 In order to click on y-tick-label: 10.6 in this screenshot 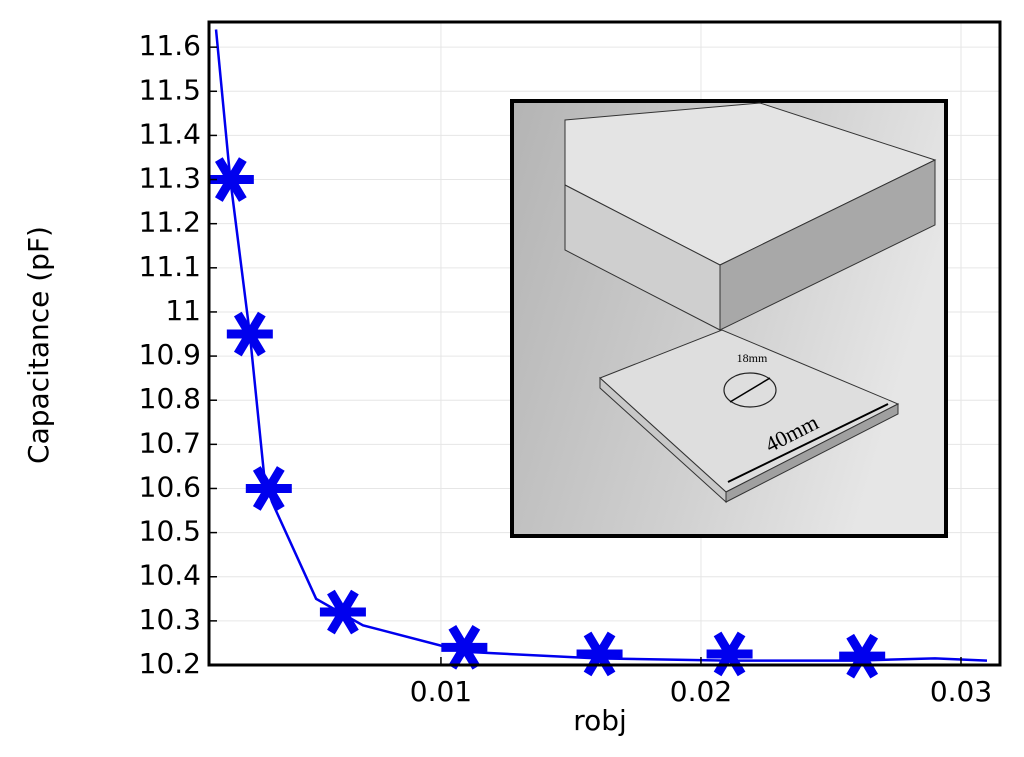, I will do `click(170, 486)`.